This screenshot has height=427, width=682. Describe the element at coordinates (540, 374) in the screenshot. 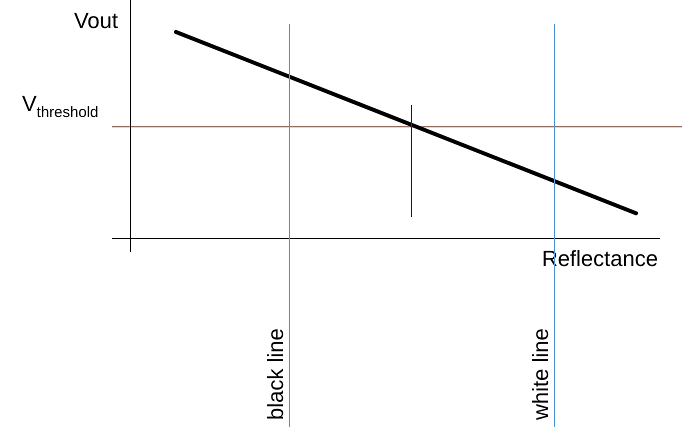

I see `text: white line` at that location.